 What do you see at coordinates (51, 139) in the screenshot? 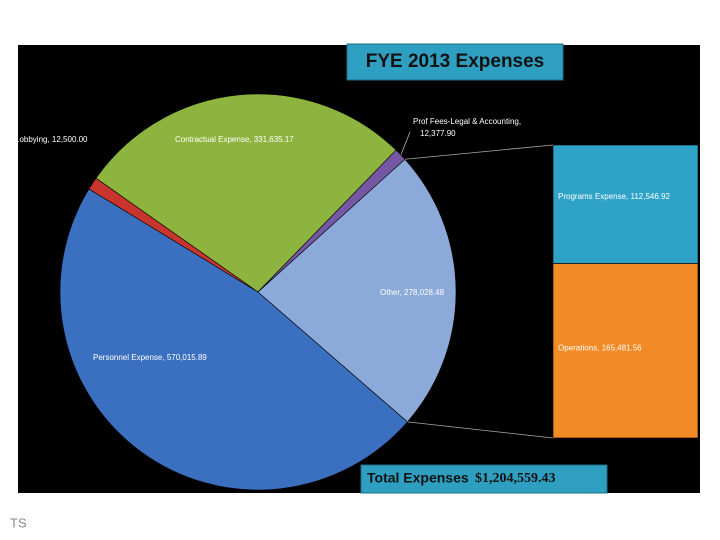
I see `data-label: Lobbying, 12,500.00` at bounding box center [51, 139].